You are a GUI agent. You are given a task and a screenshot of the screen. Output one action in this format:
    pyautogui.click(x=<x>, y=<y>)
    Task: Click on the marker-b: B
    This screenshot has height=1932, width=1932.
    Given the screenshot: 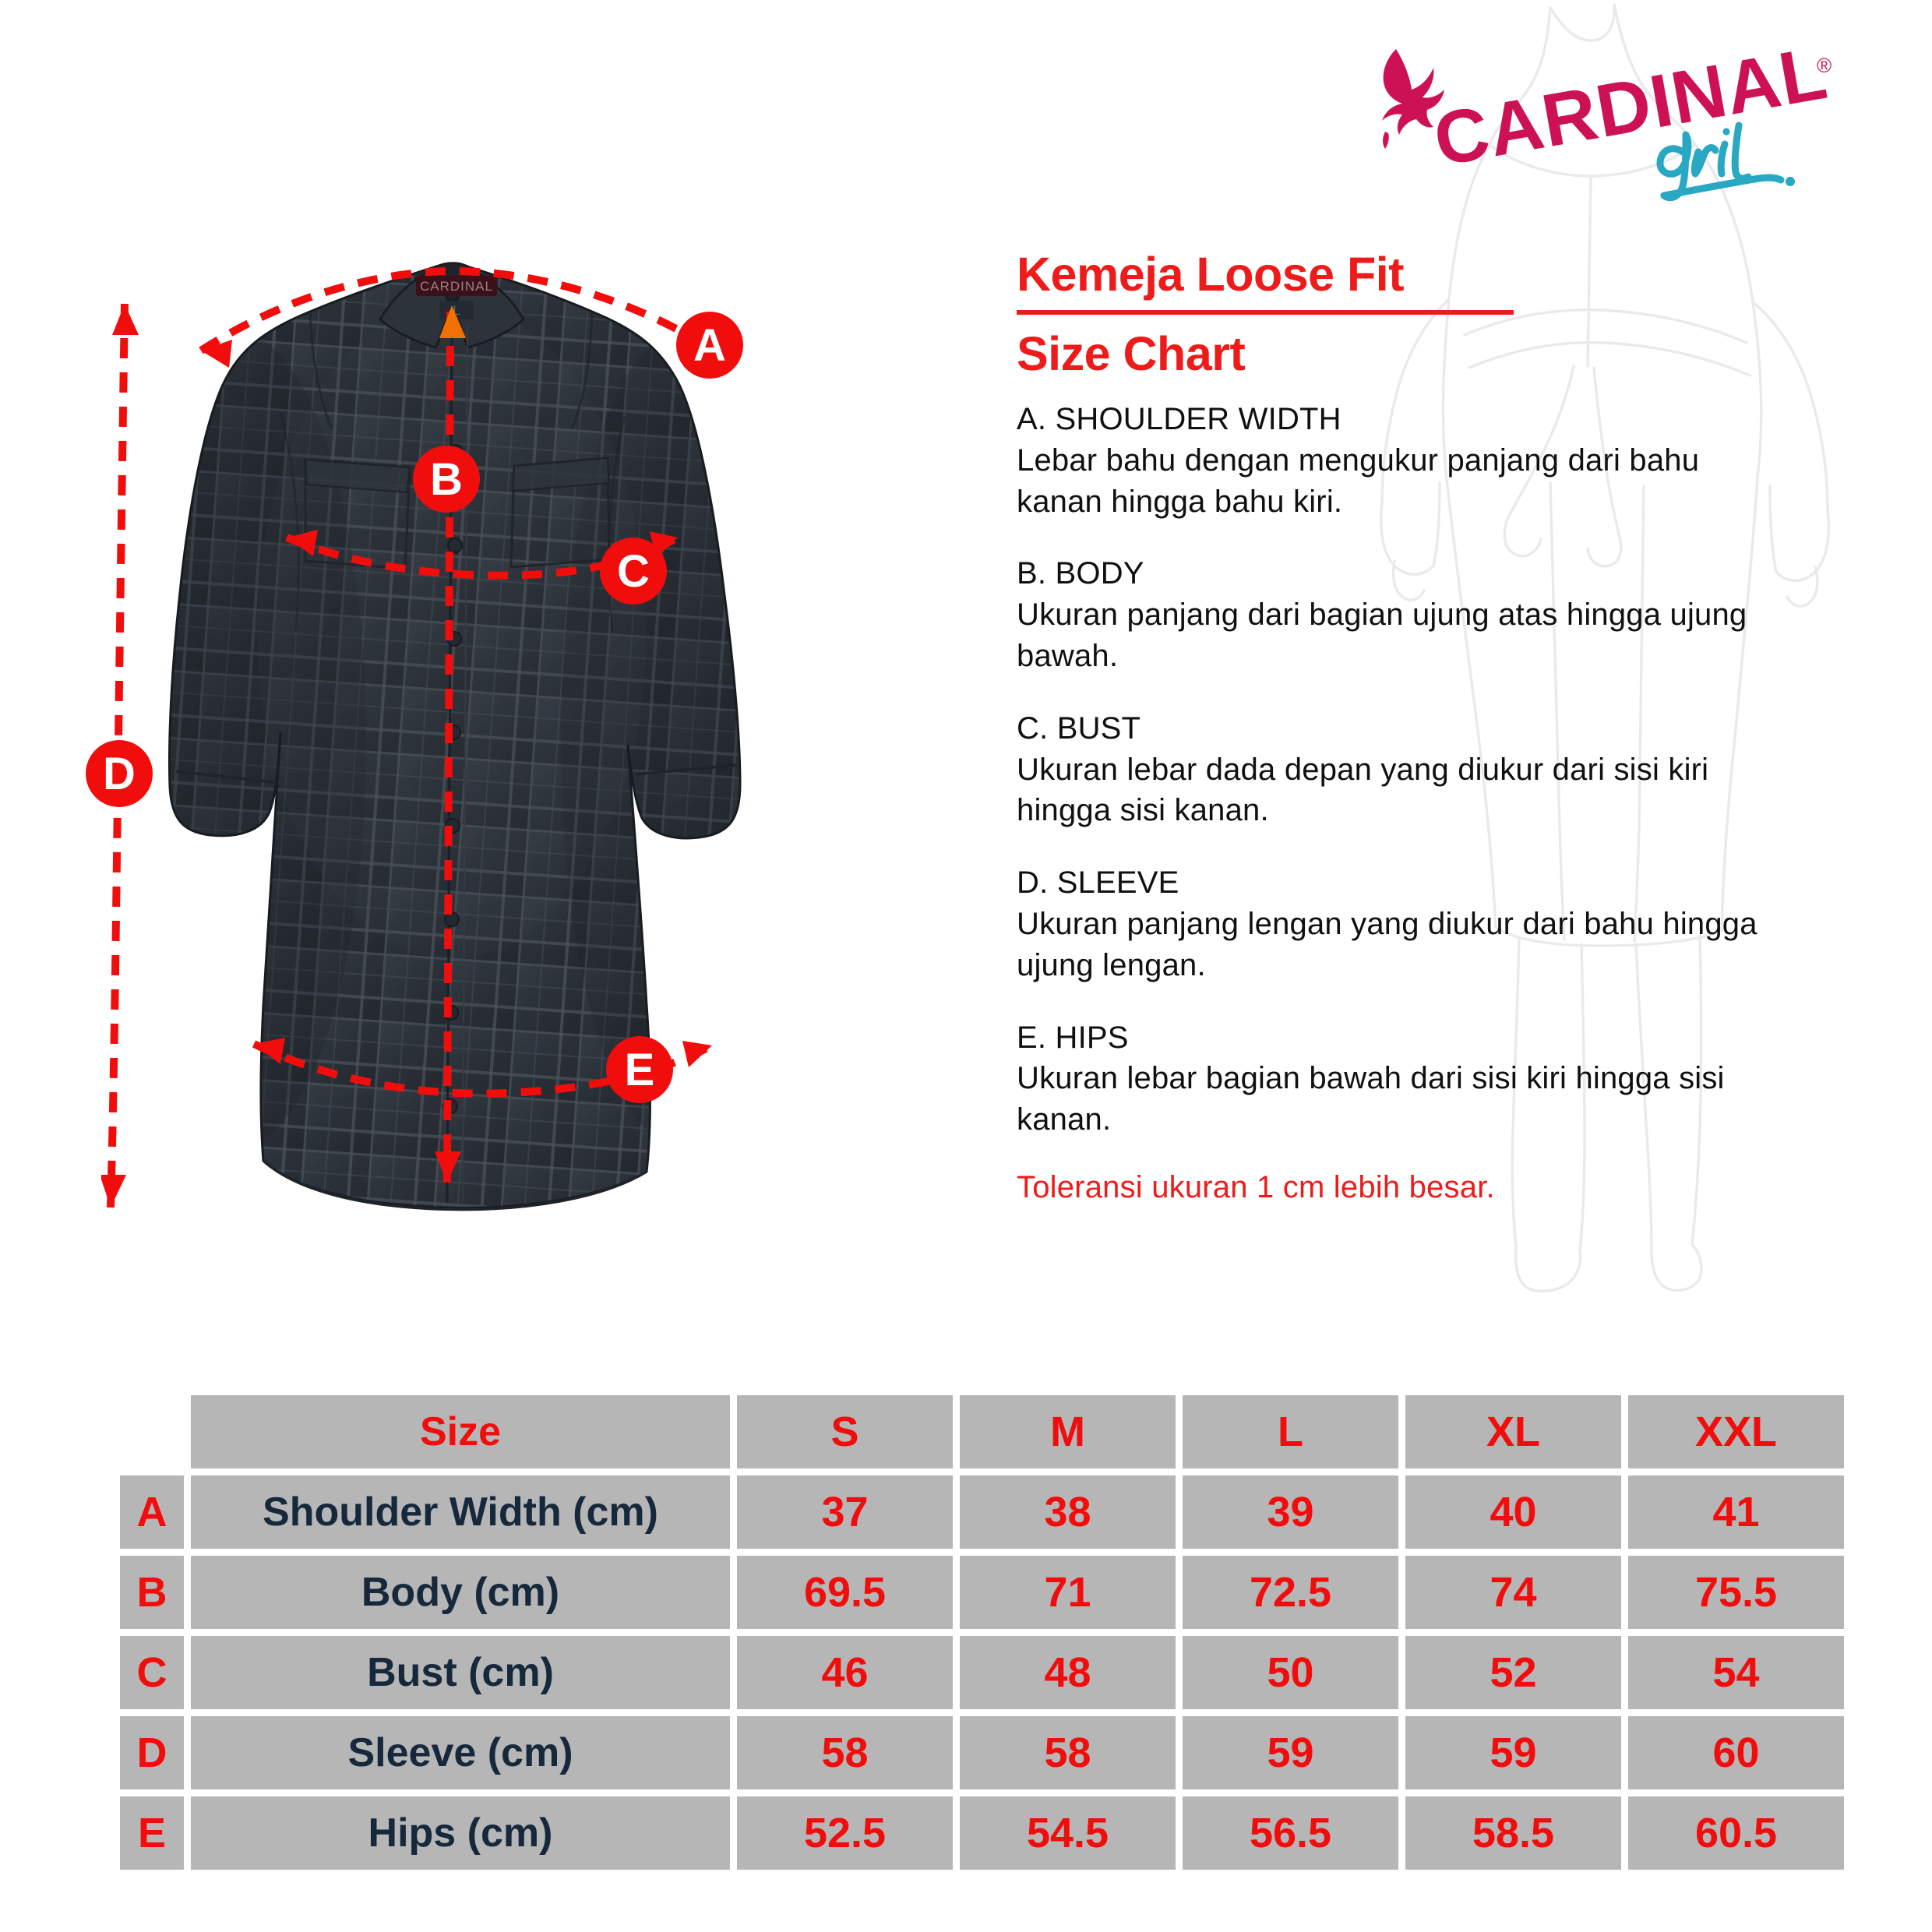 What is the action you would take?
    pyautogui.click(x=446, y=480)
    